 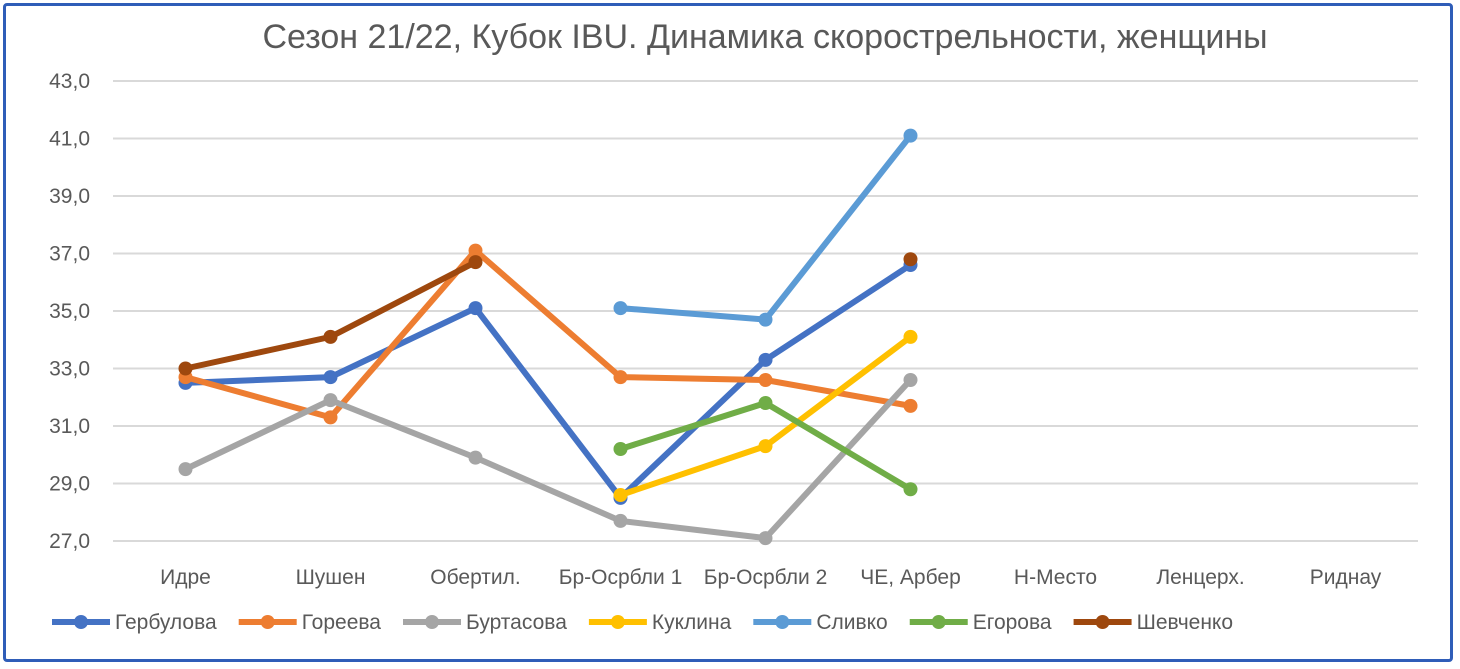 I want to click on y-tick-label: 31,0, so click(x=69, y=426).